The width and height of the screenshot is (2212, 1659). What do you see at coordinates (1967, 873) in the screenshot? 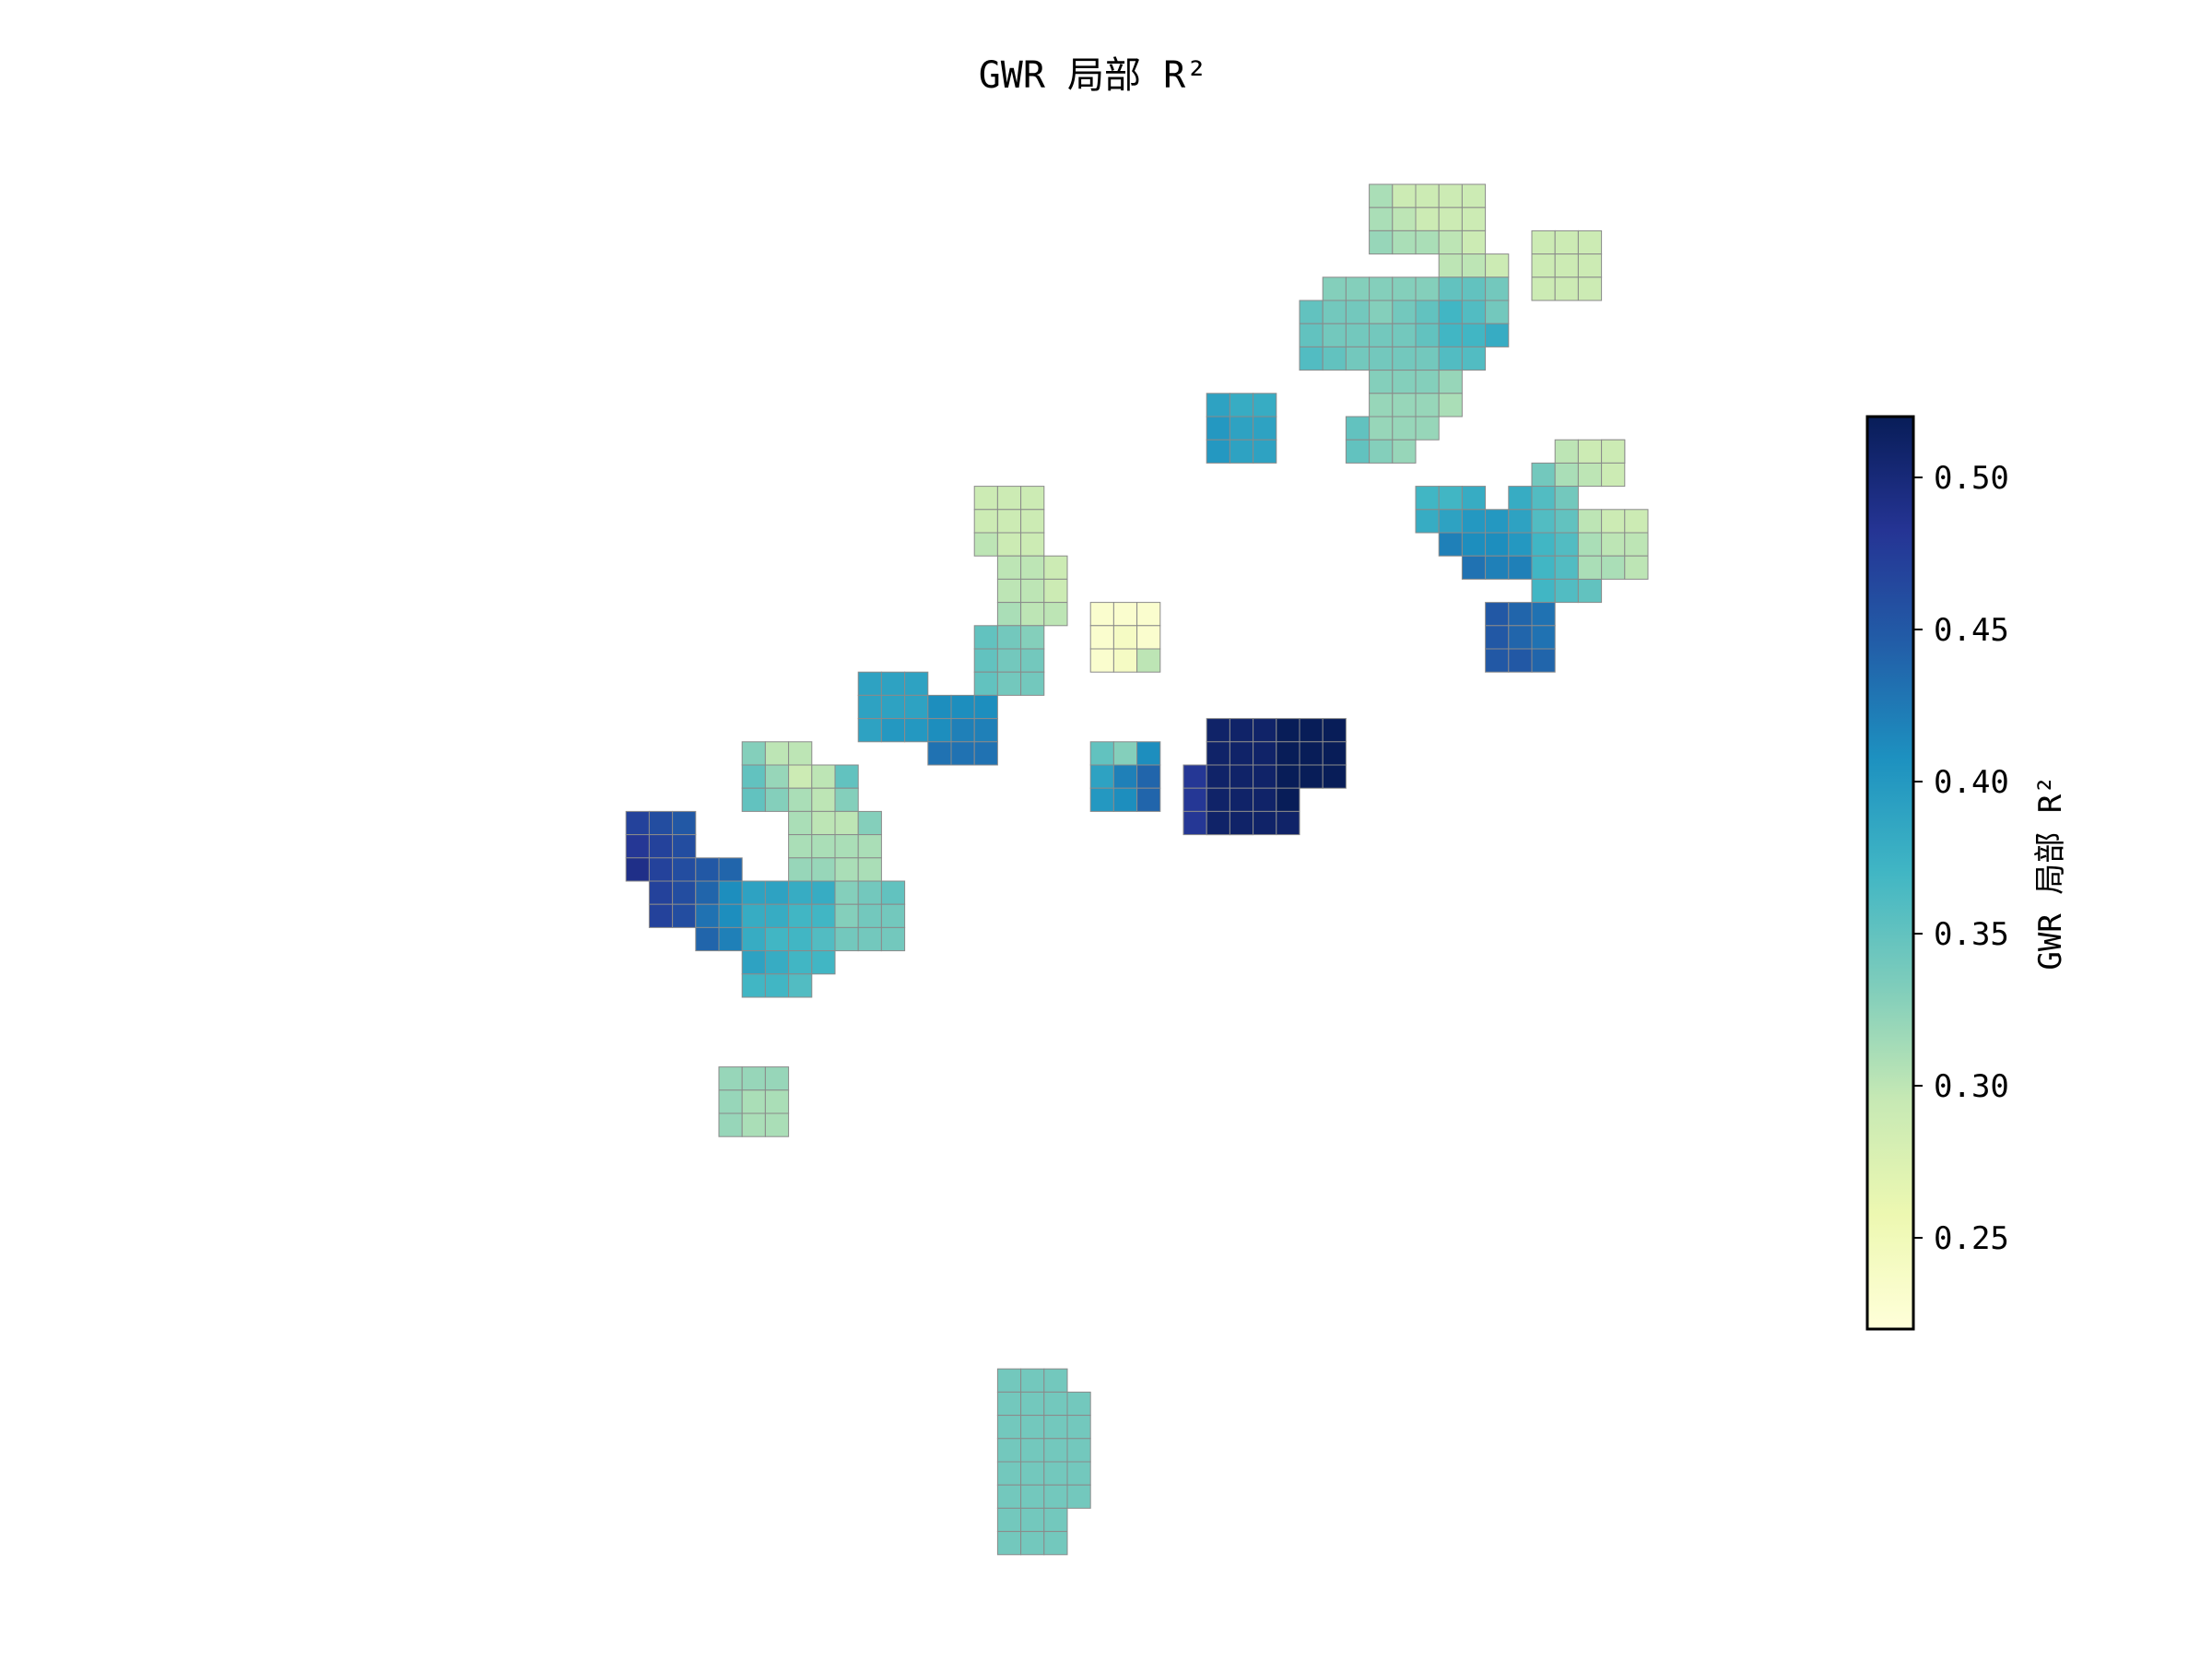
I see `colorbar: 0.25 0.30 0.35 0.40 0.45 0.50 GWR 局部 R²` at bounding box center [1967, 873].